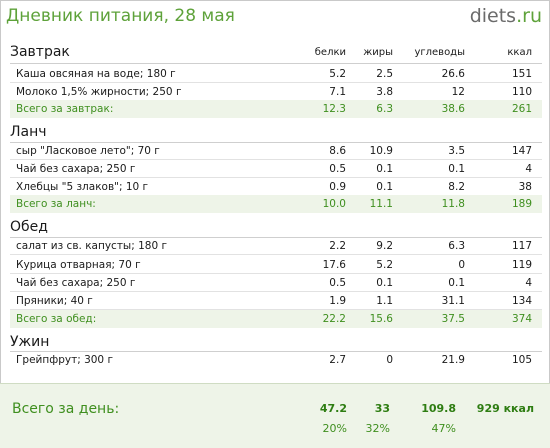 Image resolution: width=550 pixels, height=448 pixels. I want to click on protein-value: 17.6, so click(334, 265).